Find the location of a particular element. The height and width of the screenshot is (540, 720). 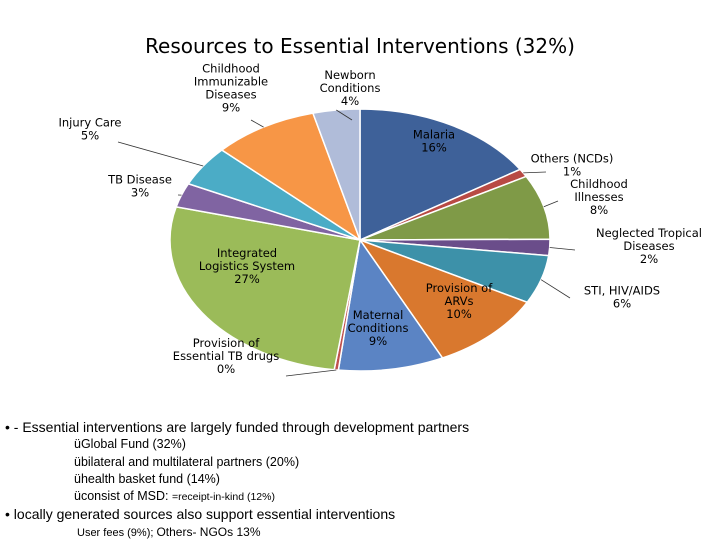

sub-item-msd: üconsist of MSD: =receipt-in-kind (12%) is located at coordinates (174, 496).